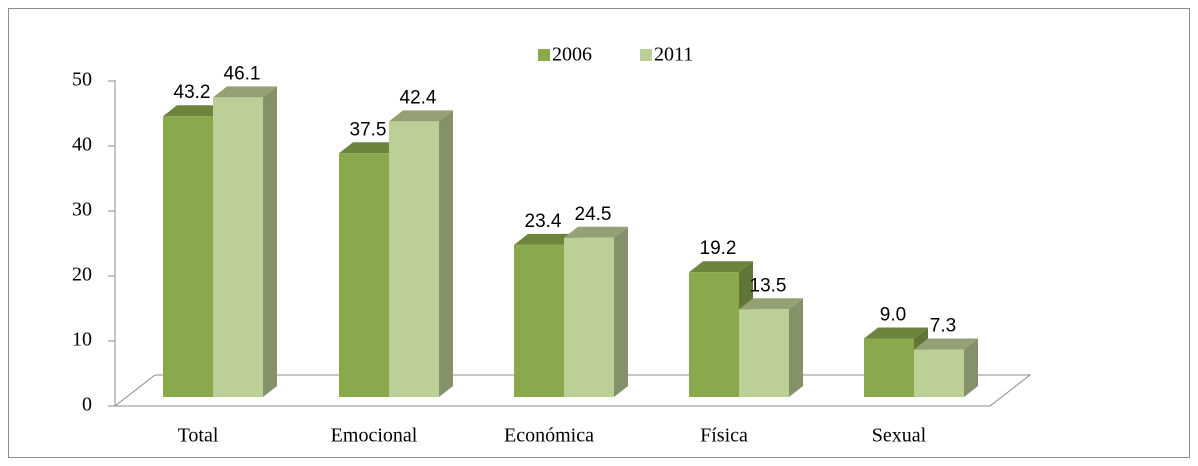 This screenshot has height=466, width=1198. I want to click on y-tick-label: 40, so click(82, 145).